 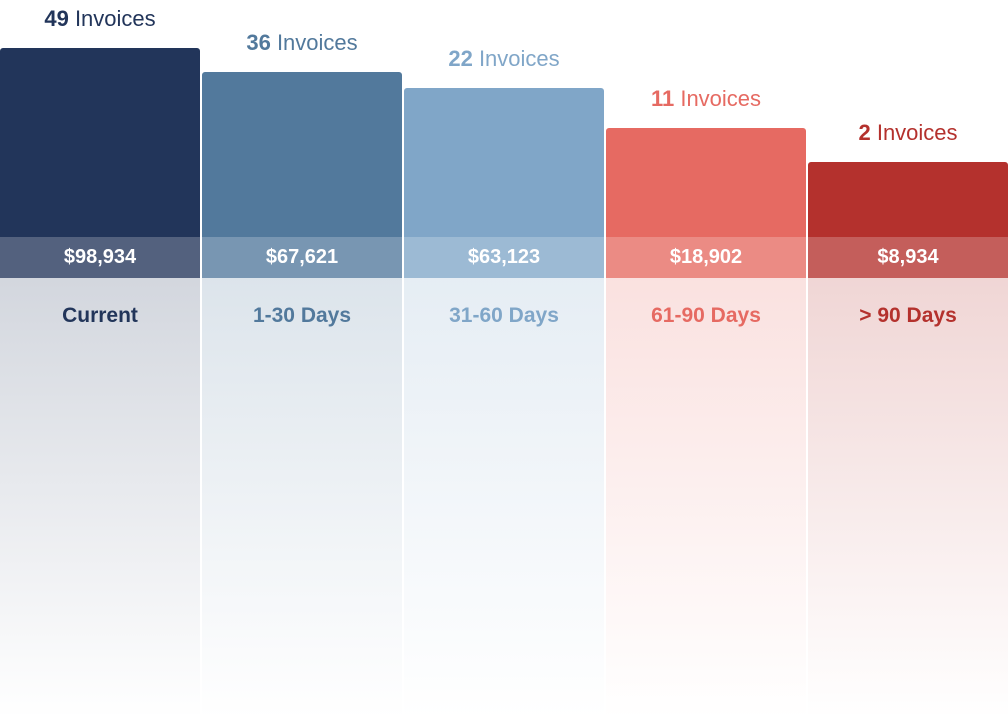 I want to click on count: 2, so click(x=864, y=132).